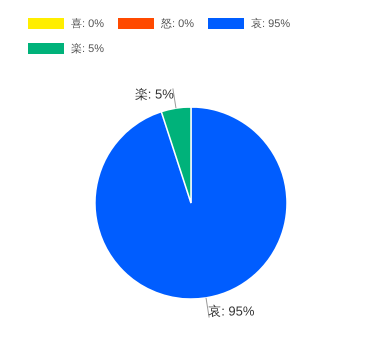  I want to click on legend-label: 怒: 0%, so click(177, 24).